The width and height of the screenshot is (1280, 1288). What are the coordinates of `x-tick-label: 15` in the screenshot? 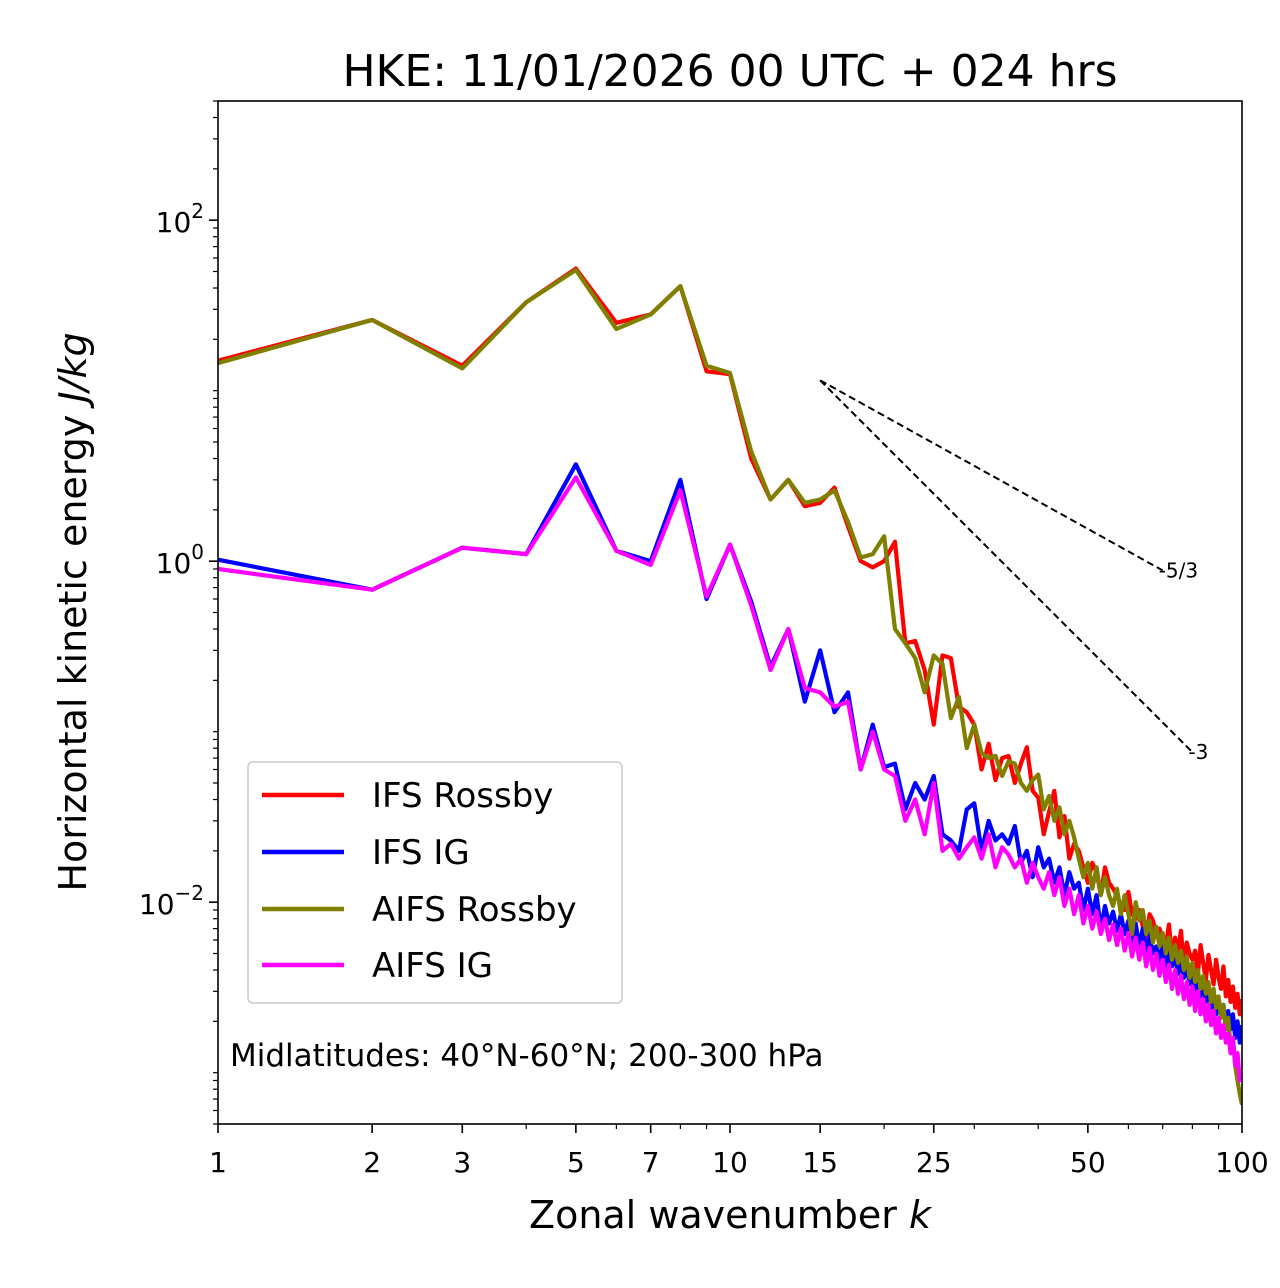 It's located at (820, 1162).